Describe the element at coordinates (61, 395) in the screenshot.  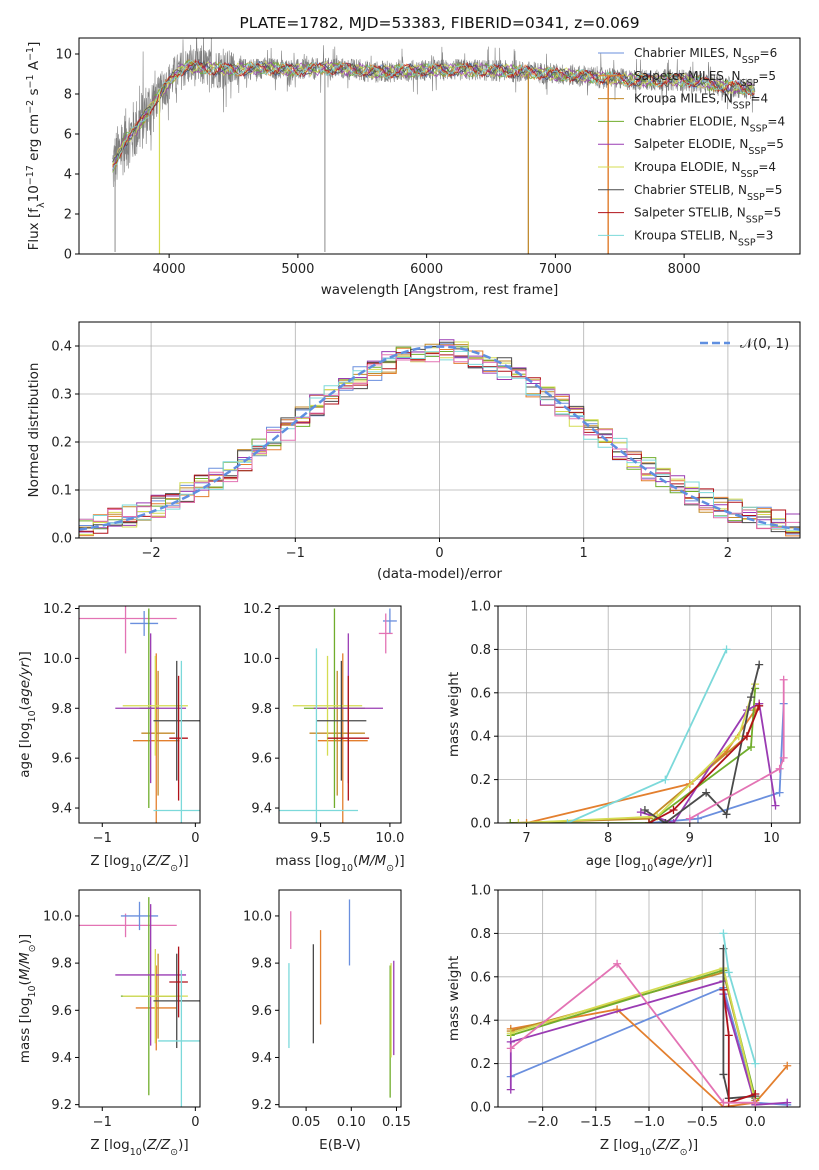
I see `y-tick-label: 0.3` at that location.